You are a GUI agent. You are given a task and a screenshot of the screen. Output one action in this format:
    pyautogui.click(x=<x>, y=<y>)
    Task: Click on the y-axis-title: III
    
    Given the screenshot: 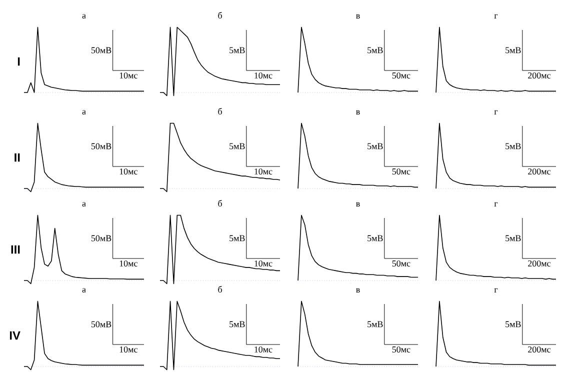 What is the action you would take?
    pyautogui.click(x=15, y=249)
    